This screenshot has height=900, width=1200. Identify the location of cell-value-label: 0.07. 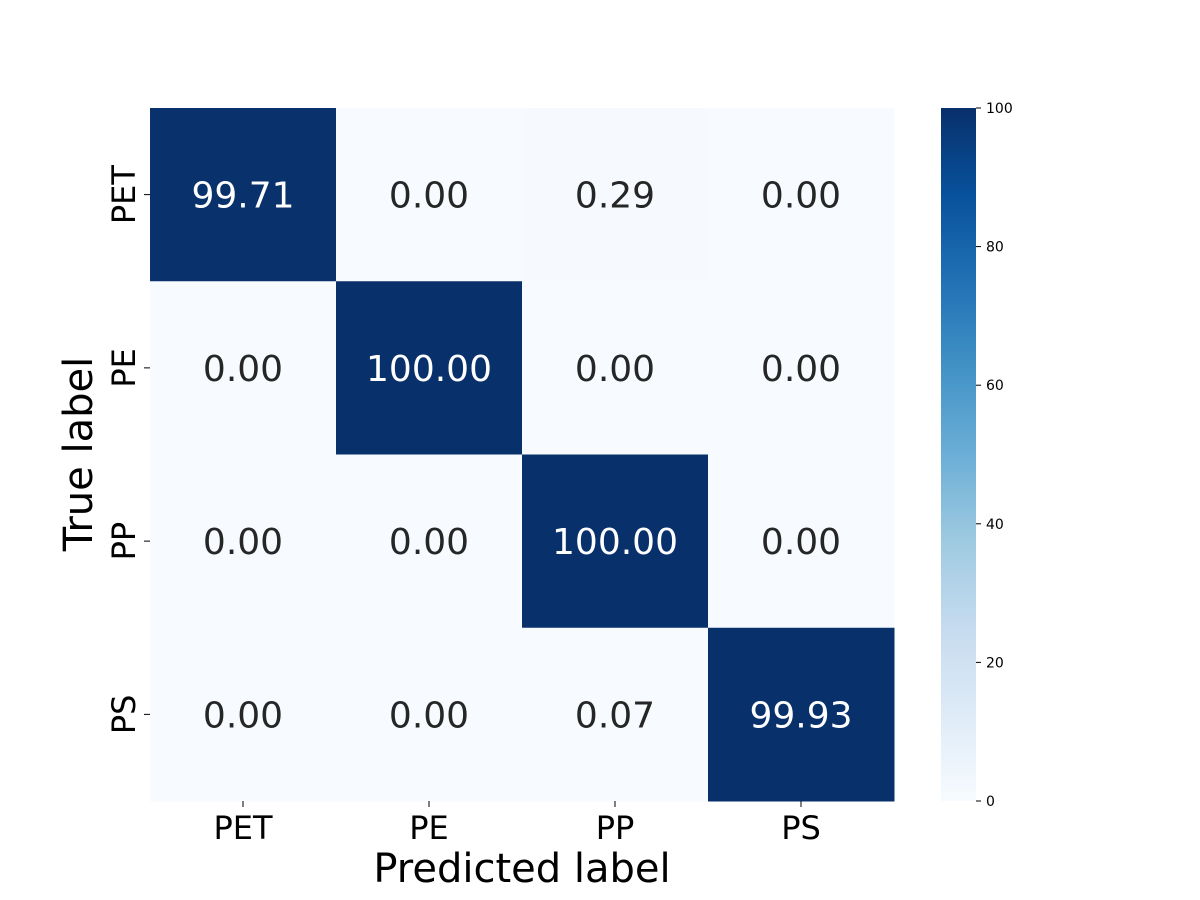
(615, 715).